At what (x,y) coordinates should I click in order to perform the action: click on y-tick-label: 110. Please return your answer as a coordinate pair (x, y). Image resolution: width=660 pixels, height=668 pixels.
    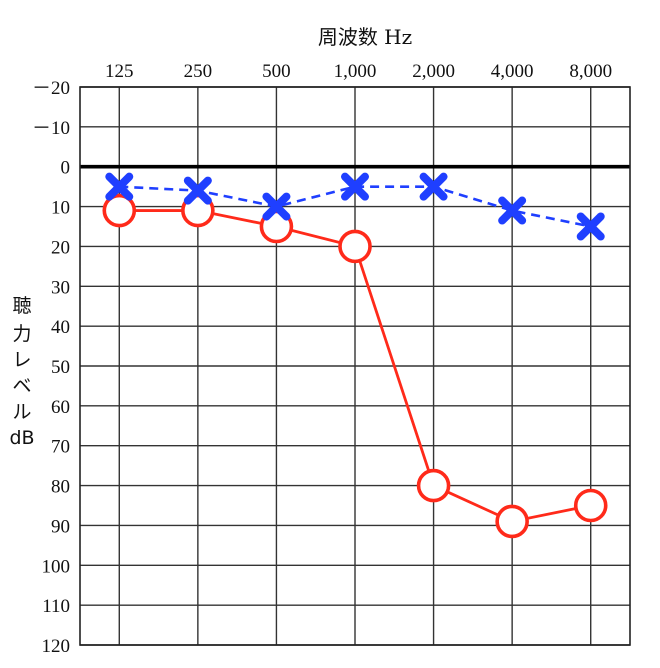
    Looking at the image, I should click on (56, 606).